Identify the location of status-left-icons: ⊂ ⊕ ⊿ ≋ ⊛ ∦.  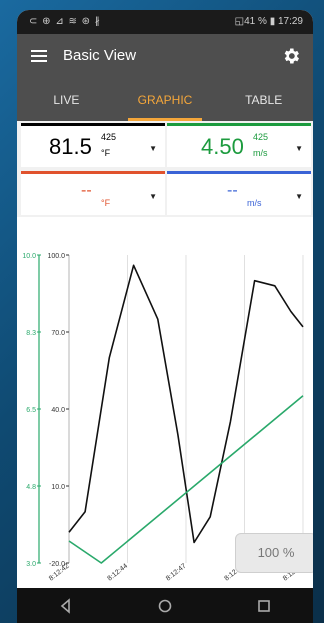
(65, 21).